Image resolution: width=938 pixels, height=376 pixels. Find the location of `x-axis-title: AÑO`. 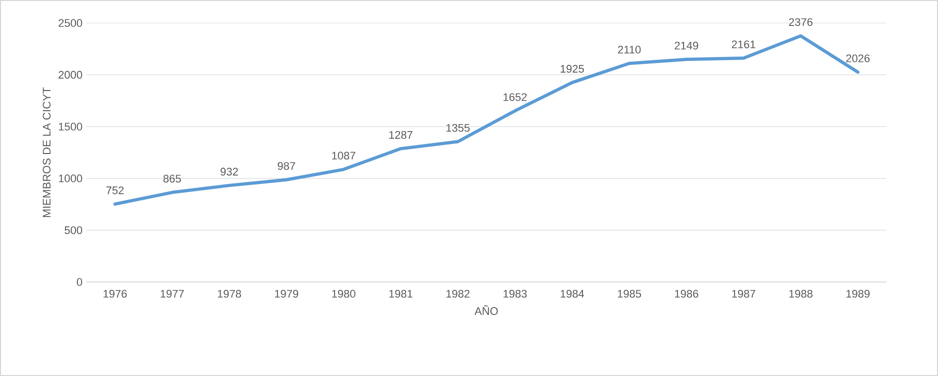

x-axis-title: AÑO is located at coordinates (486, 310).